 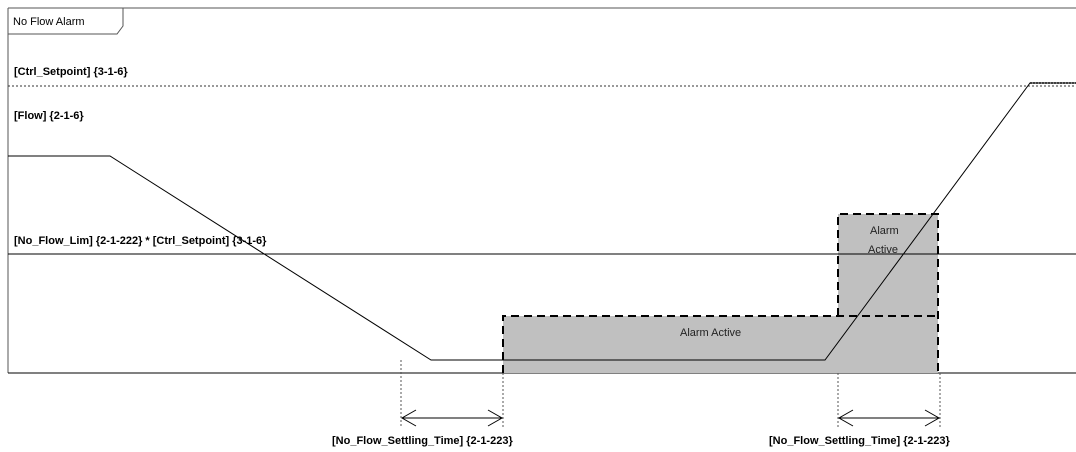 I want to click on alarm-region-outlines, so click(x=720, y=293).